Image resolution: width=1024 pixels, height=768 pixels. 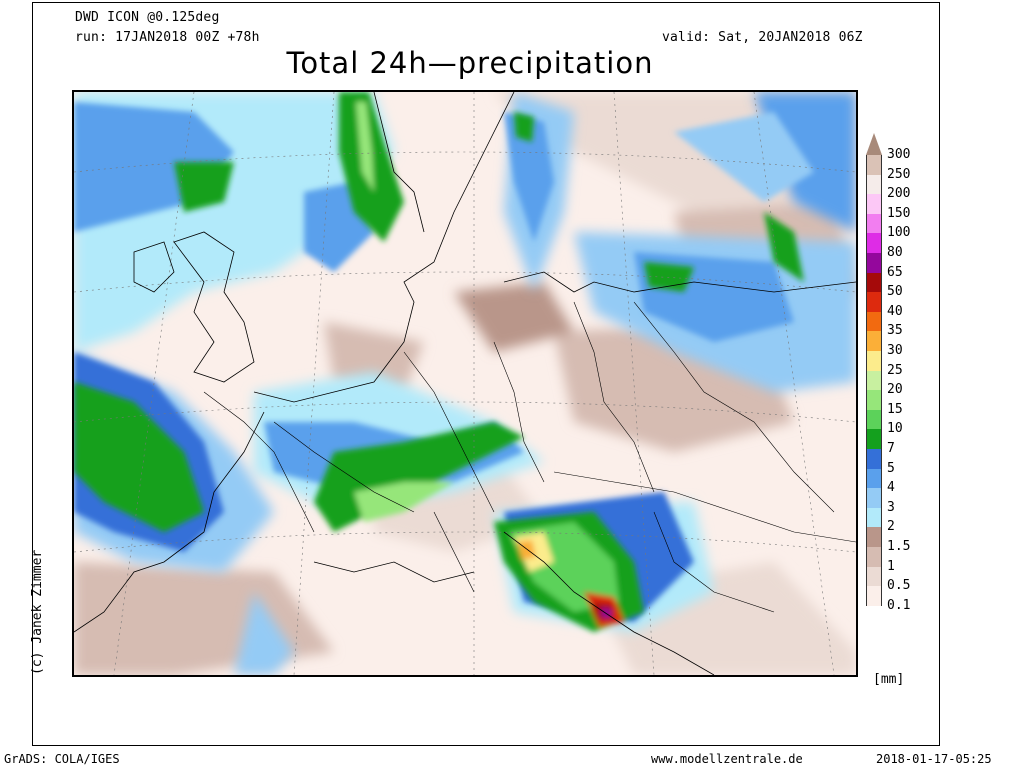 What do you see at coordinates (147, 17) in the screenshot?
I see `model-label: DWD ICON @0.125deg` at bounding box center [147, 17].